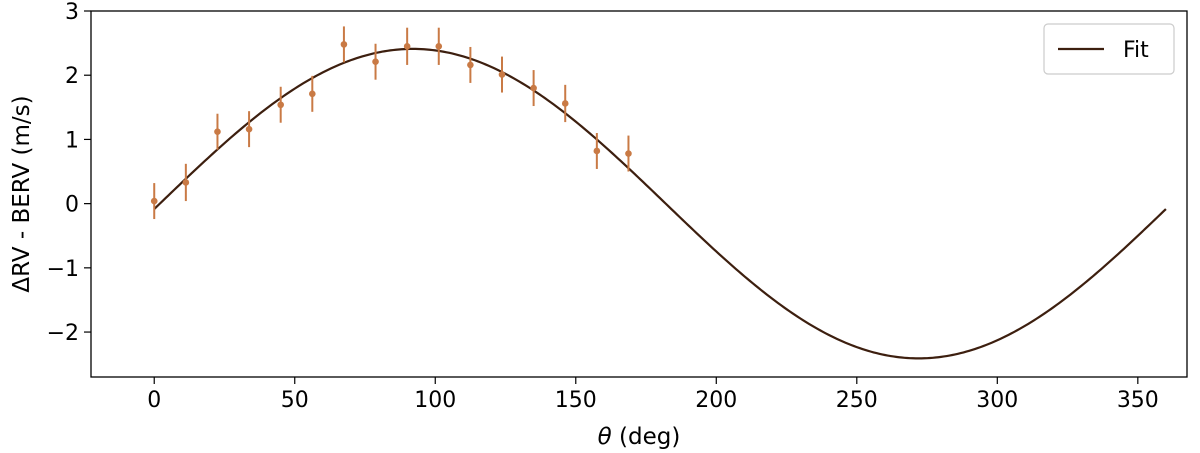  I want to click on legend-label-fit: Fit, so click(1136, 50).